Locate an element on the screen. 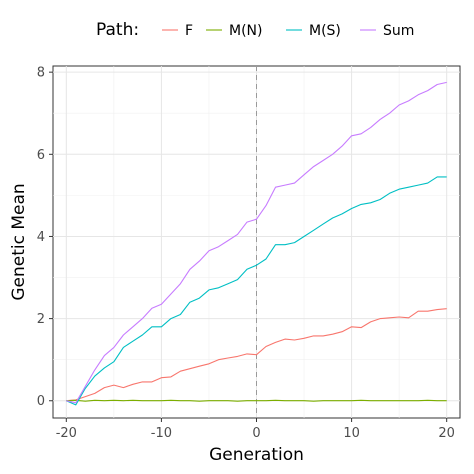 Image resolution: width=474 pixels, height=474 pixels. legend-label-mn: M(N) is located at coordinates (245, 31).